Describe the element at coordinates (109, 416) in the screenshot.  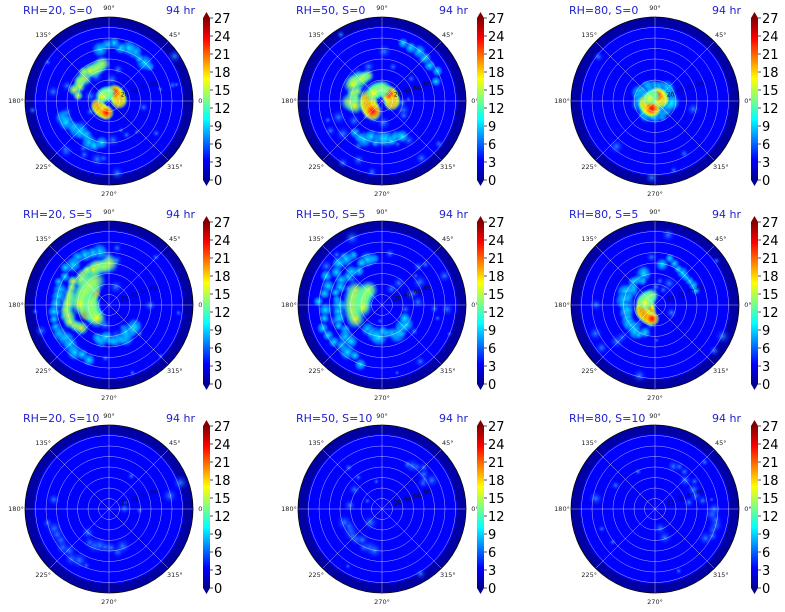
I see `angle-tick-label: 90°` at that location.